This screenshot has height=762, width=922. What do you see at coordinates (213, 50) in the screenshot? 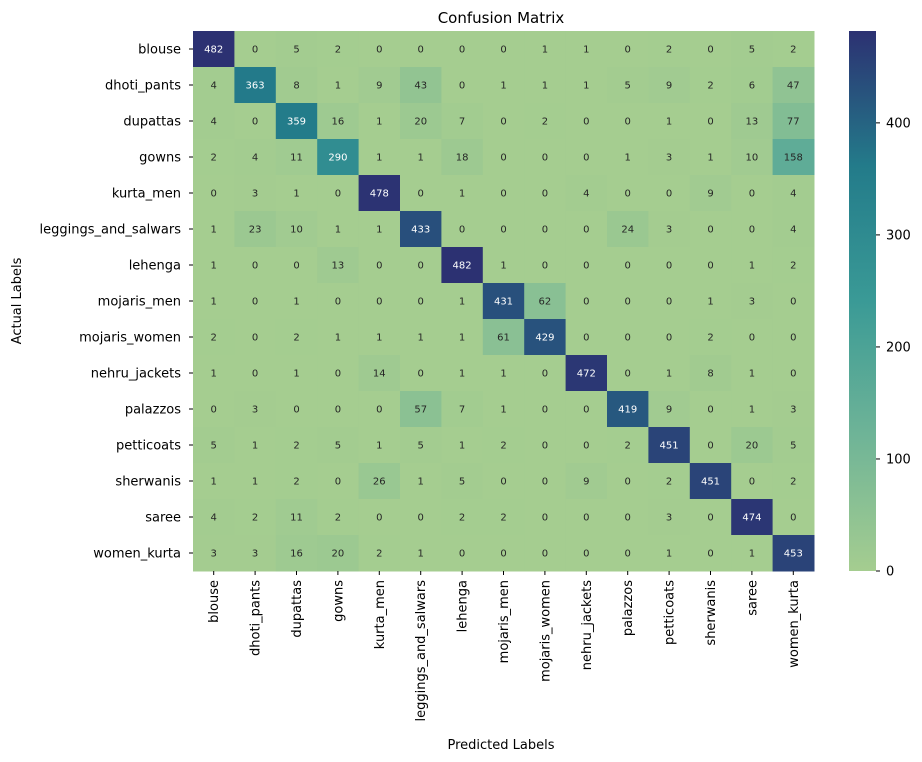
I see `cell-value-label: 482` at bounding box center [213, 50].